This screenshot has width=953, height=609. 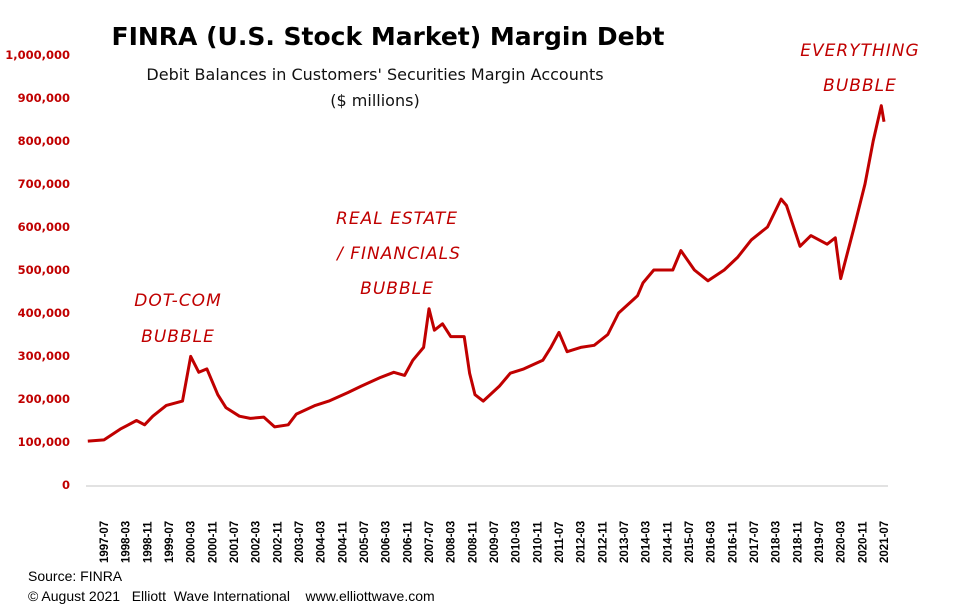 I want to click on x-tick-label: 2001-07, so click(x=235, y=542).